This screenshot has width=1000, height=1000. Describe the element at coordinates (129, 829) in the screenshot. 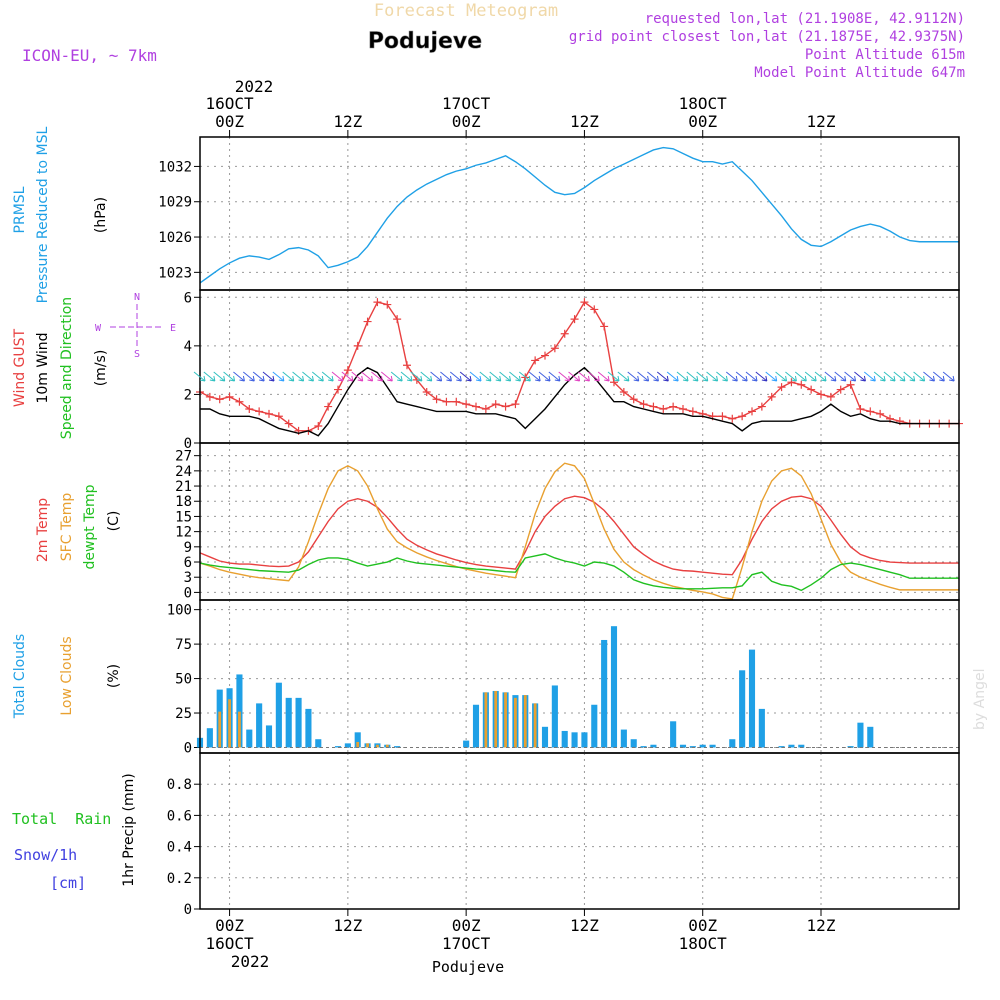

I see `precip-unit: 1hr Precip (mm)` at that location.